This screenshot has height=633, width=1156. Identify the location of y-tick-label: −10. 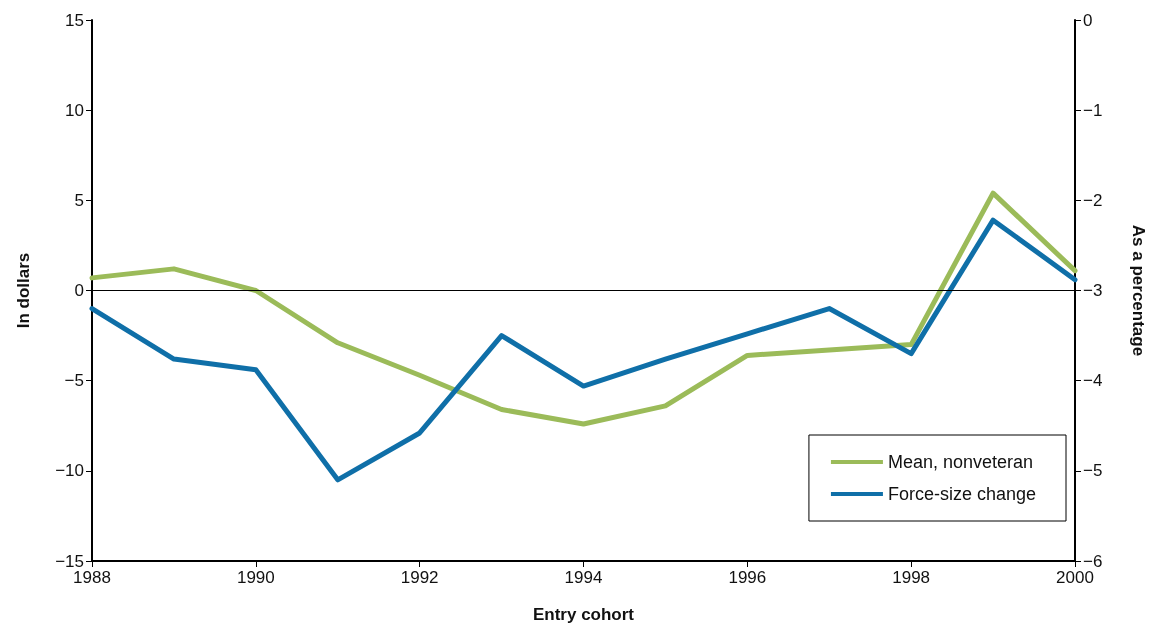
(69, 471).